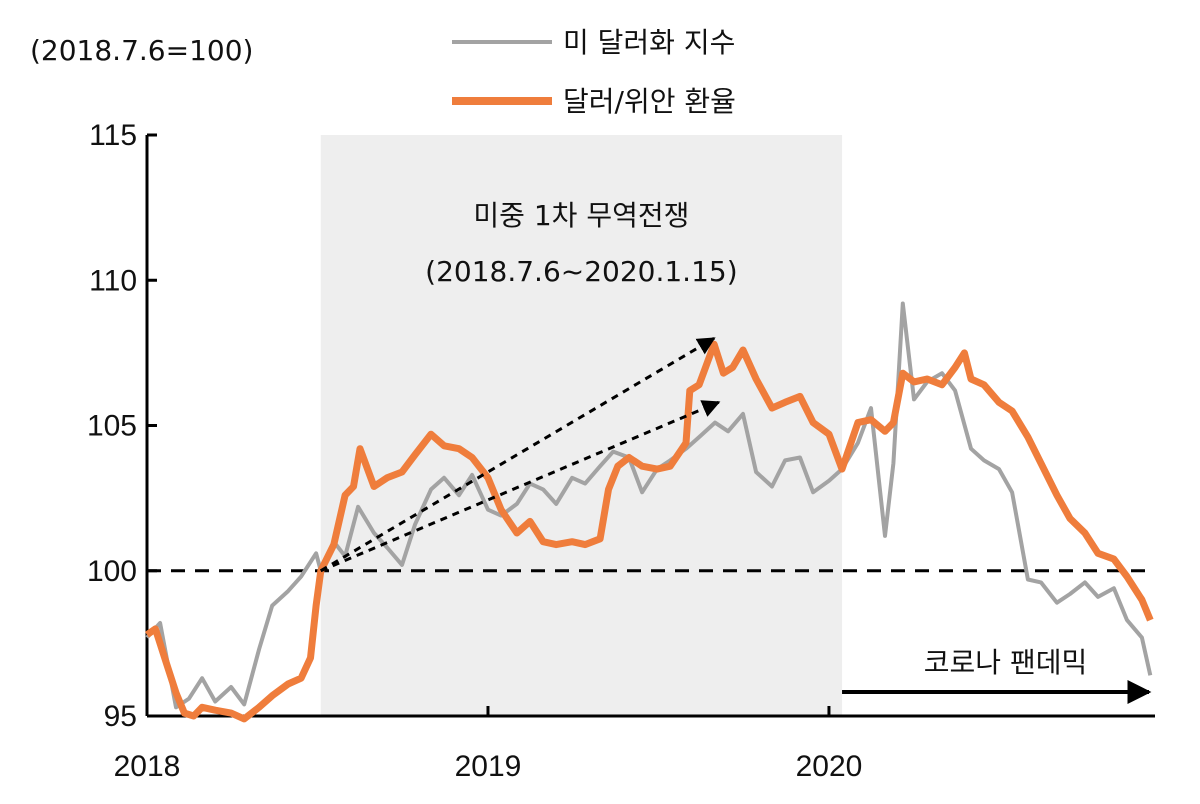 The image size is (1200, 804). Describe the element at coordinates (120, 716) in the screenshot. I see `y-tick-label: 95` at that location.